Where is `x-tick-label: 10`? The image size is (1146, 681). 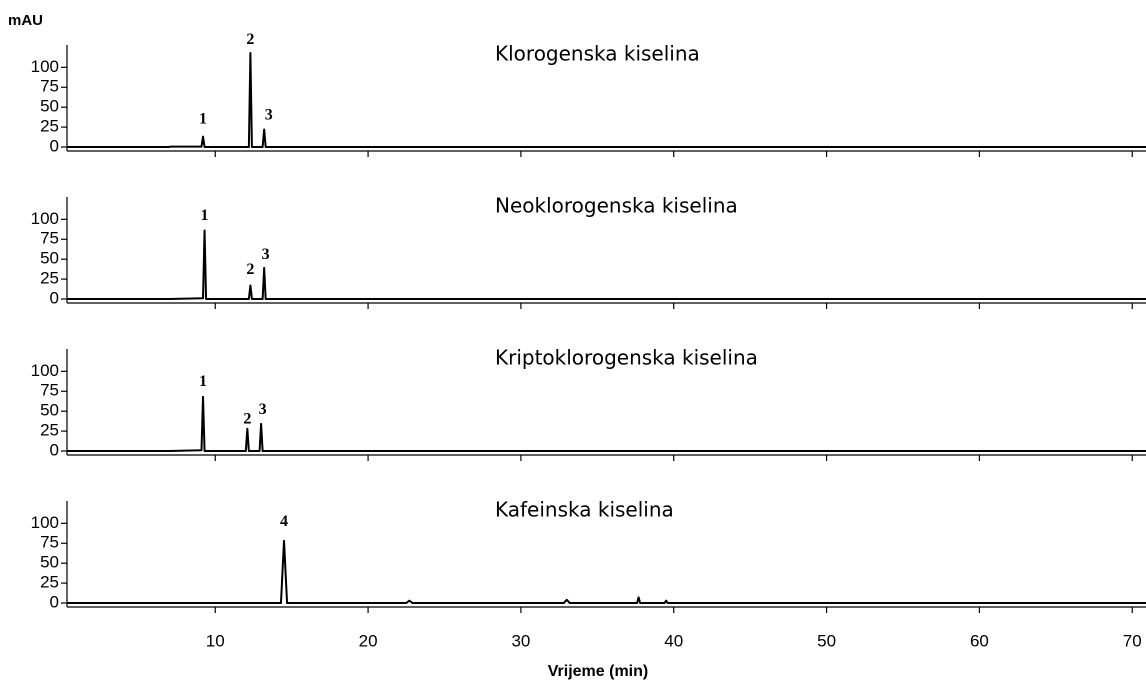 x-tick-label: 10 is located at coordinates (215, 640).